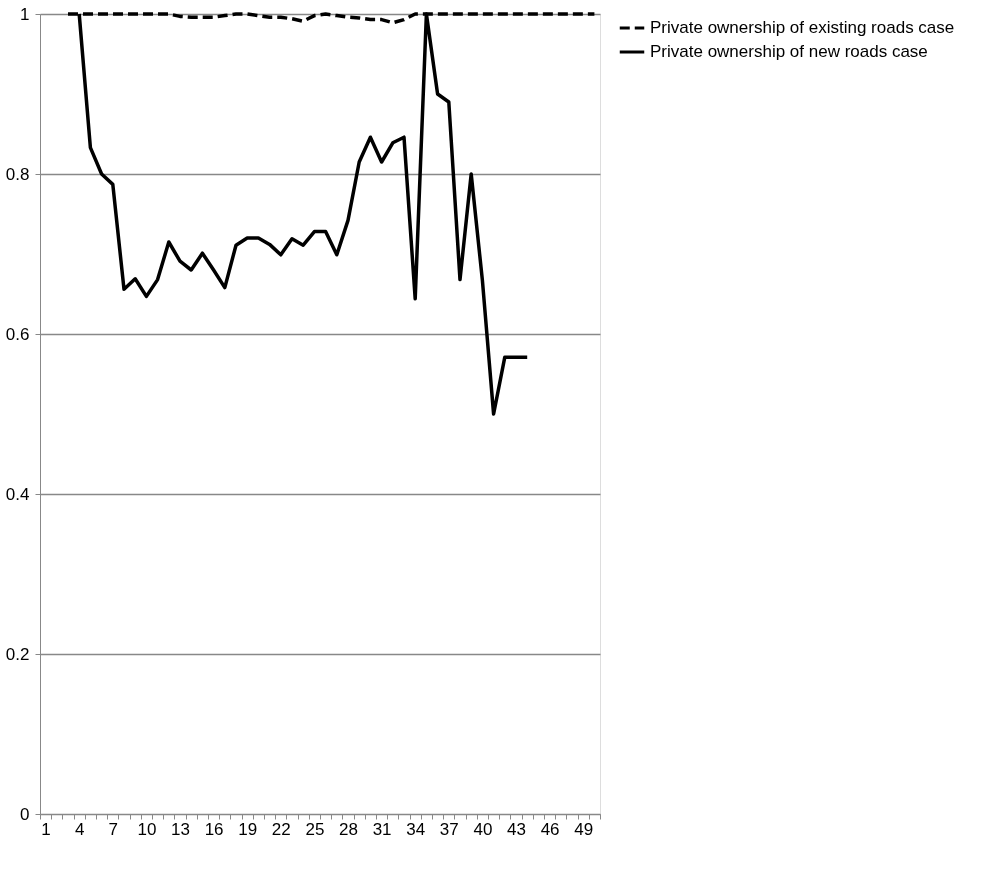 The width and height of the screenshot is (1006, 873). I want to click on x-tick-label: 16, so click(214, 829).